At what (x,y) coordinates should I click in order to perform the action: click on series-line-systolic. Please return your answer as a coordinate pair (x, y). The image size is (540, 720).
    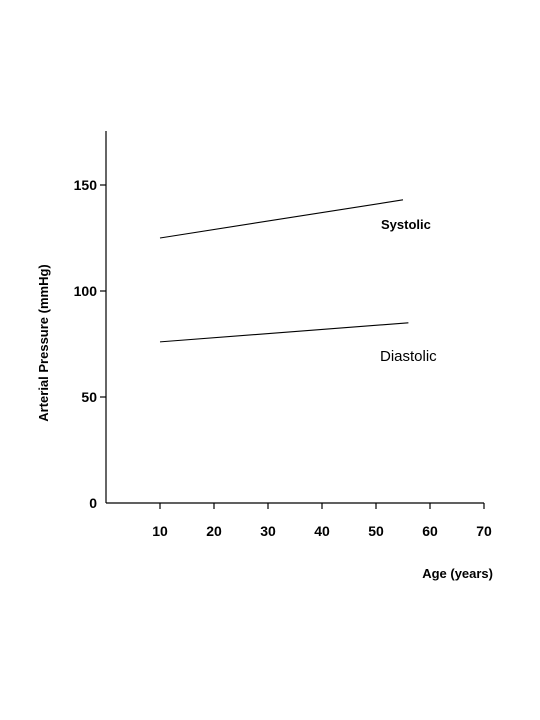
    Looking at the image, I should click on (281, 219).